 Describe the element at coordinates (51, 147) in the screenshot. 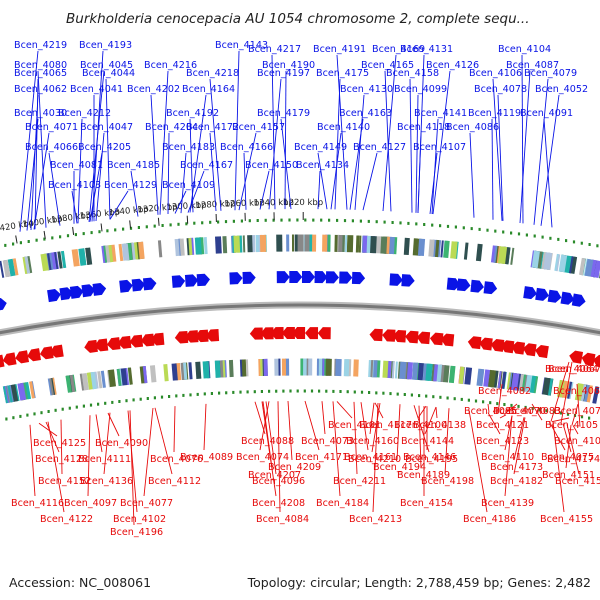

I see `gene-label: Bcen_4066` at that location.